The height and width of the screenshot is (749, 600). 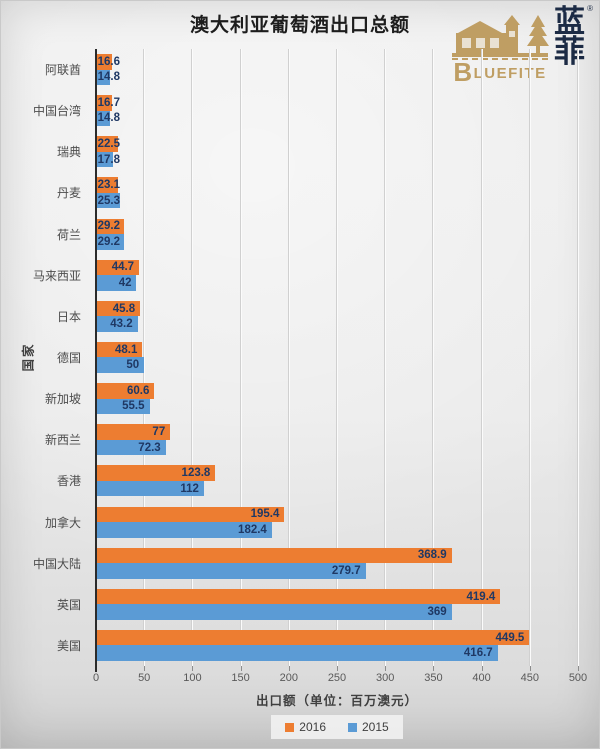 What do you see at coordinates (265, 514) in the screenshot?
I see `data-label: 195.4` at bounding box center [265, 514].